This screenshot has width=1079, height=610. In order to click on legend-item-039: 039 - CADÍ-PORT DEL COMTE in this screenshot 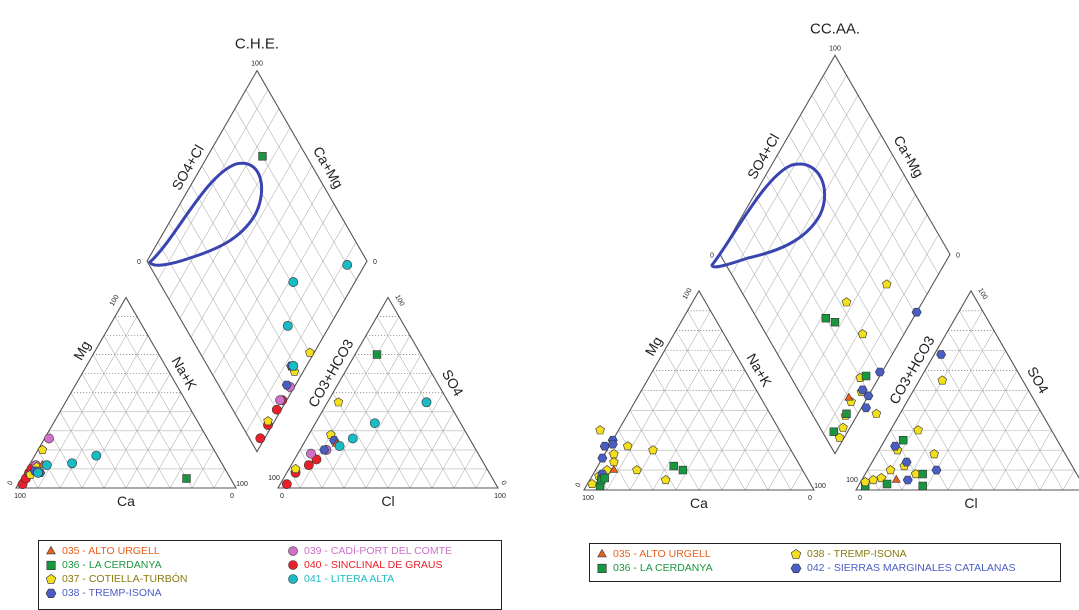, I will do `click(369, 551)`.